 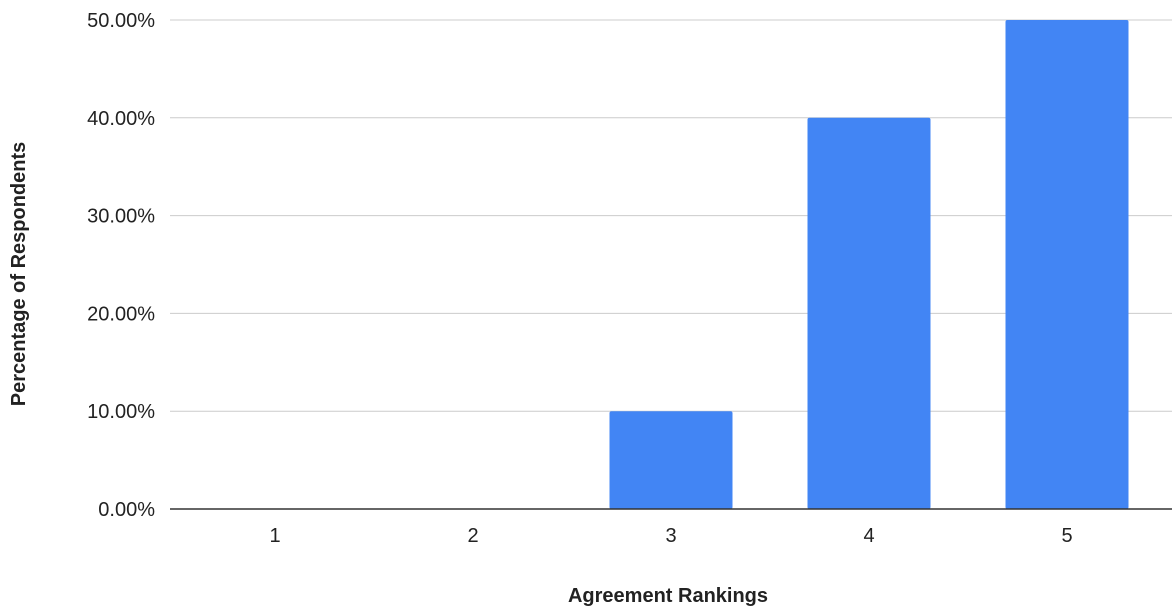 I want to click on y-tick-label: 20.00%, so click(x=121, y=314).